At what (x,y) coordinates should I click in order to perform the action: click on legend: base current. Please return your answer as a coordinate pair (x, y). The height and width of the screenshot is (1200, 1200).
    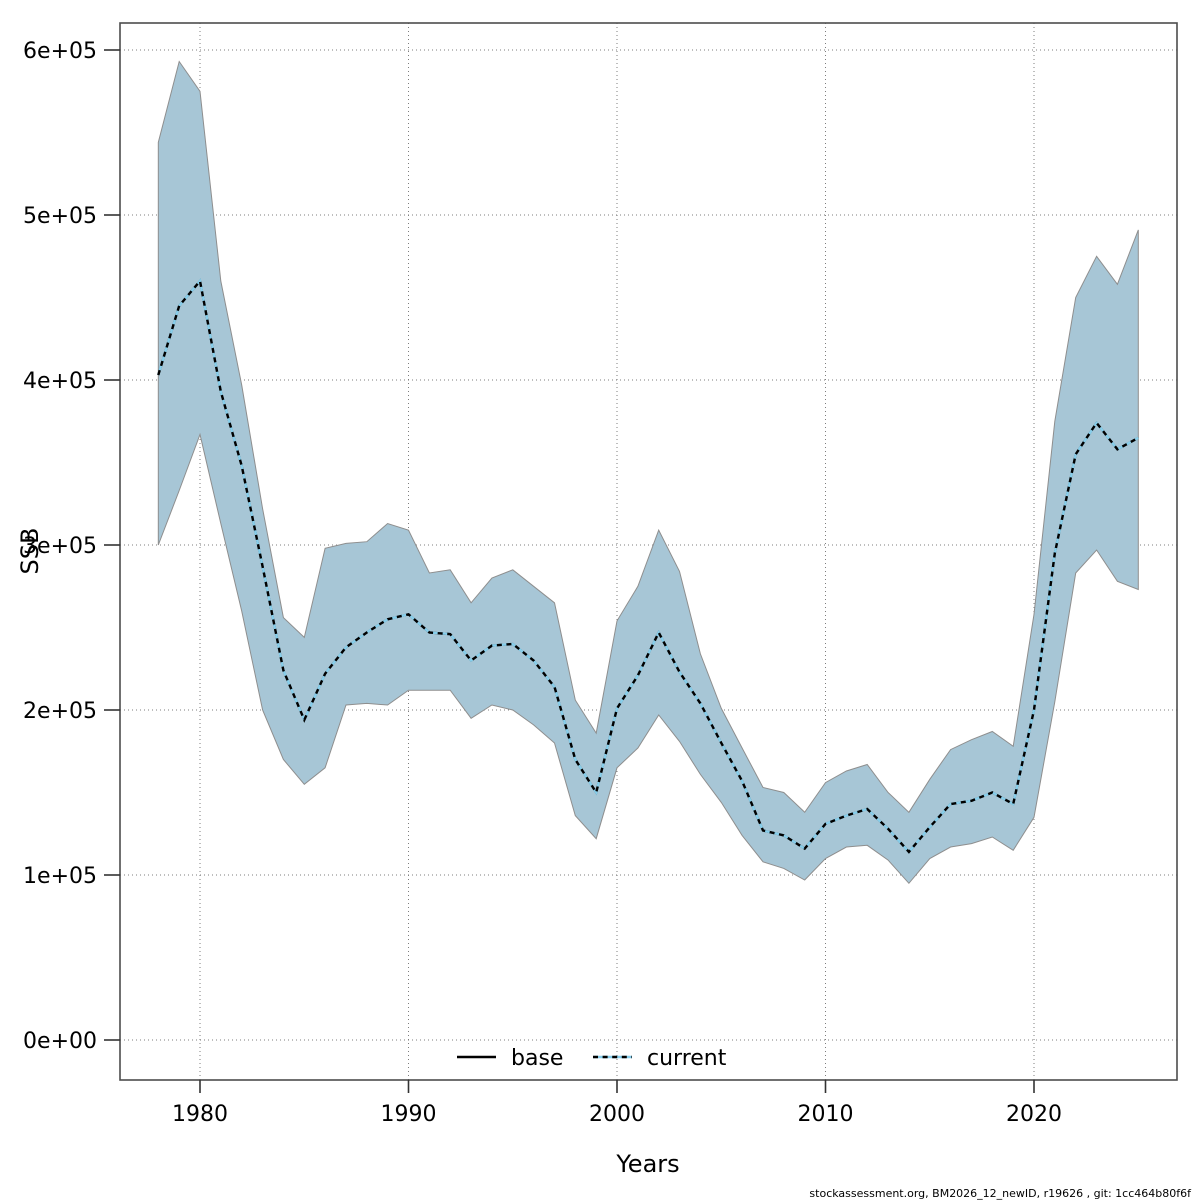
    Looking at the image, I should click on (592, 1058).